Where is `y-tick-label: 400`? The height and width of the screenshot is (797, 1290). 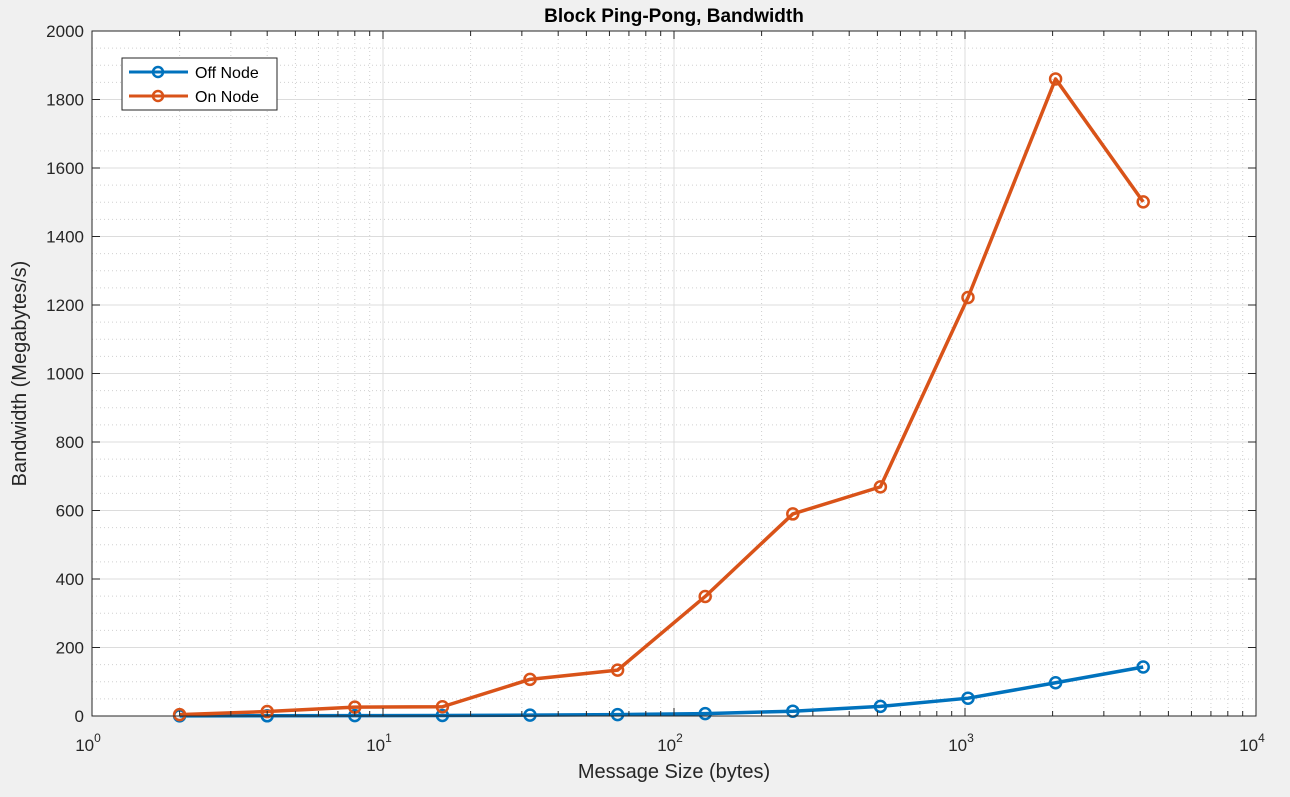 y-tick-label: 400 is located at coordinates (70, 579).